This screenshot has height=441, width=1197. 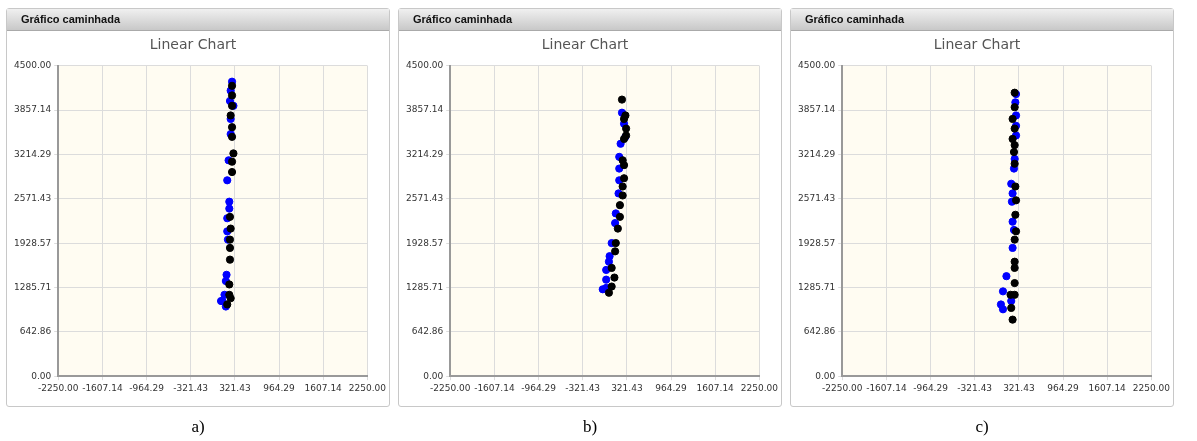 I want to click on text: c), so click(x=982, y=427).